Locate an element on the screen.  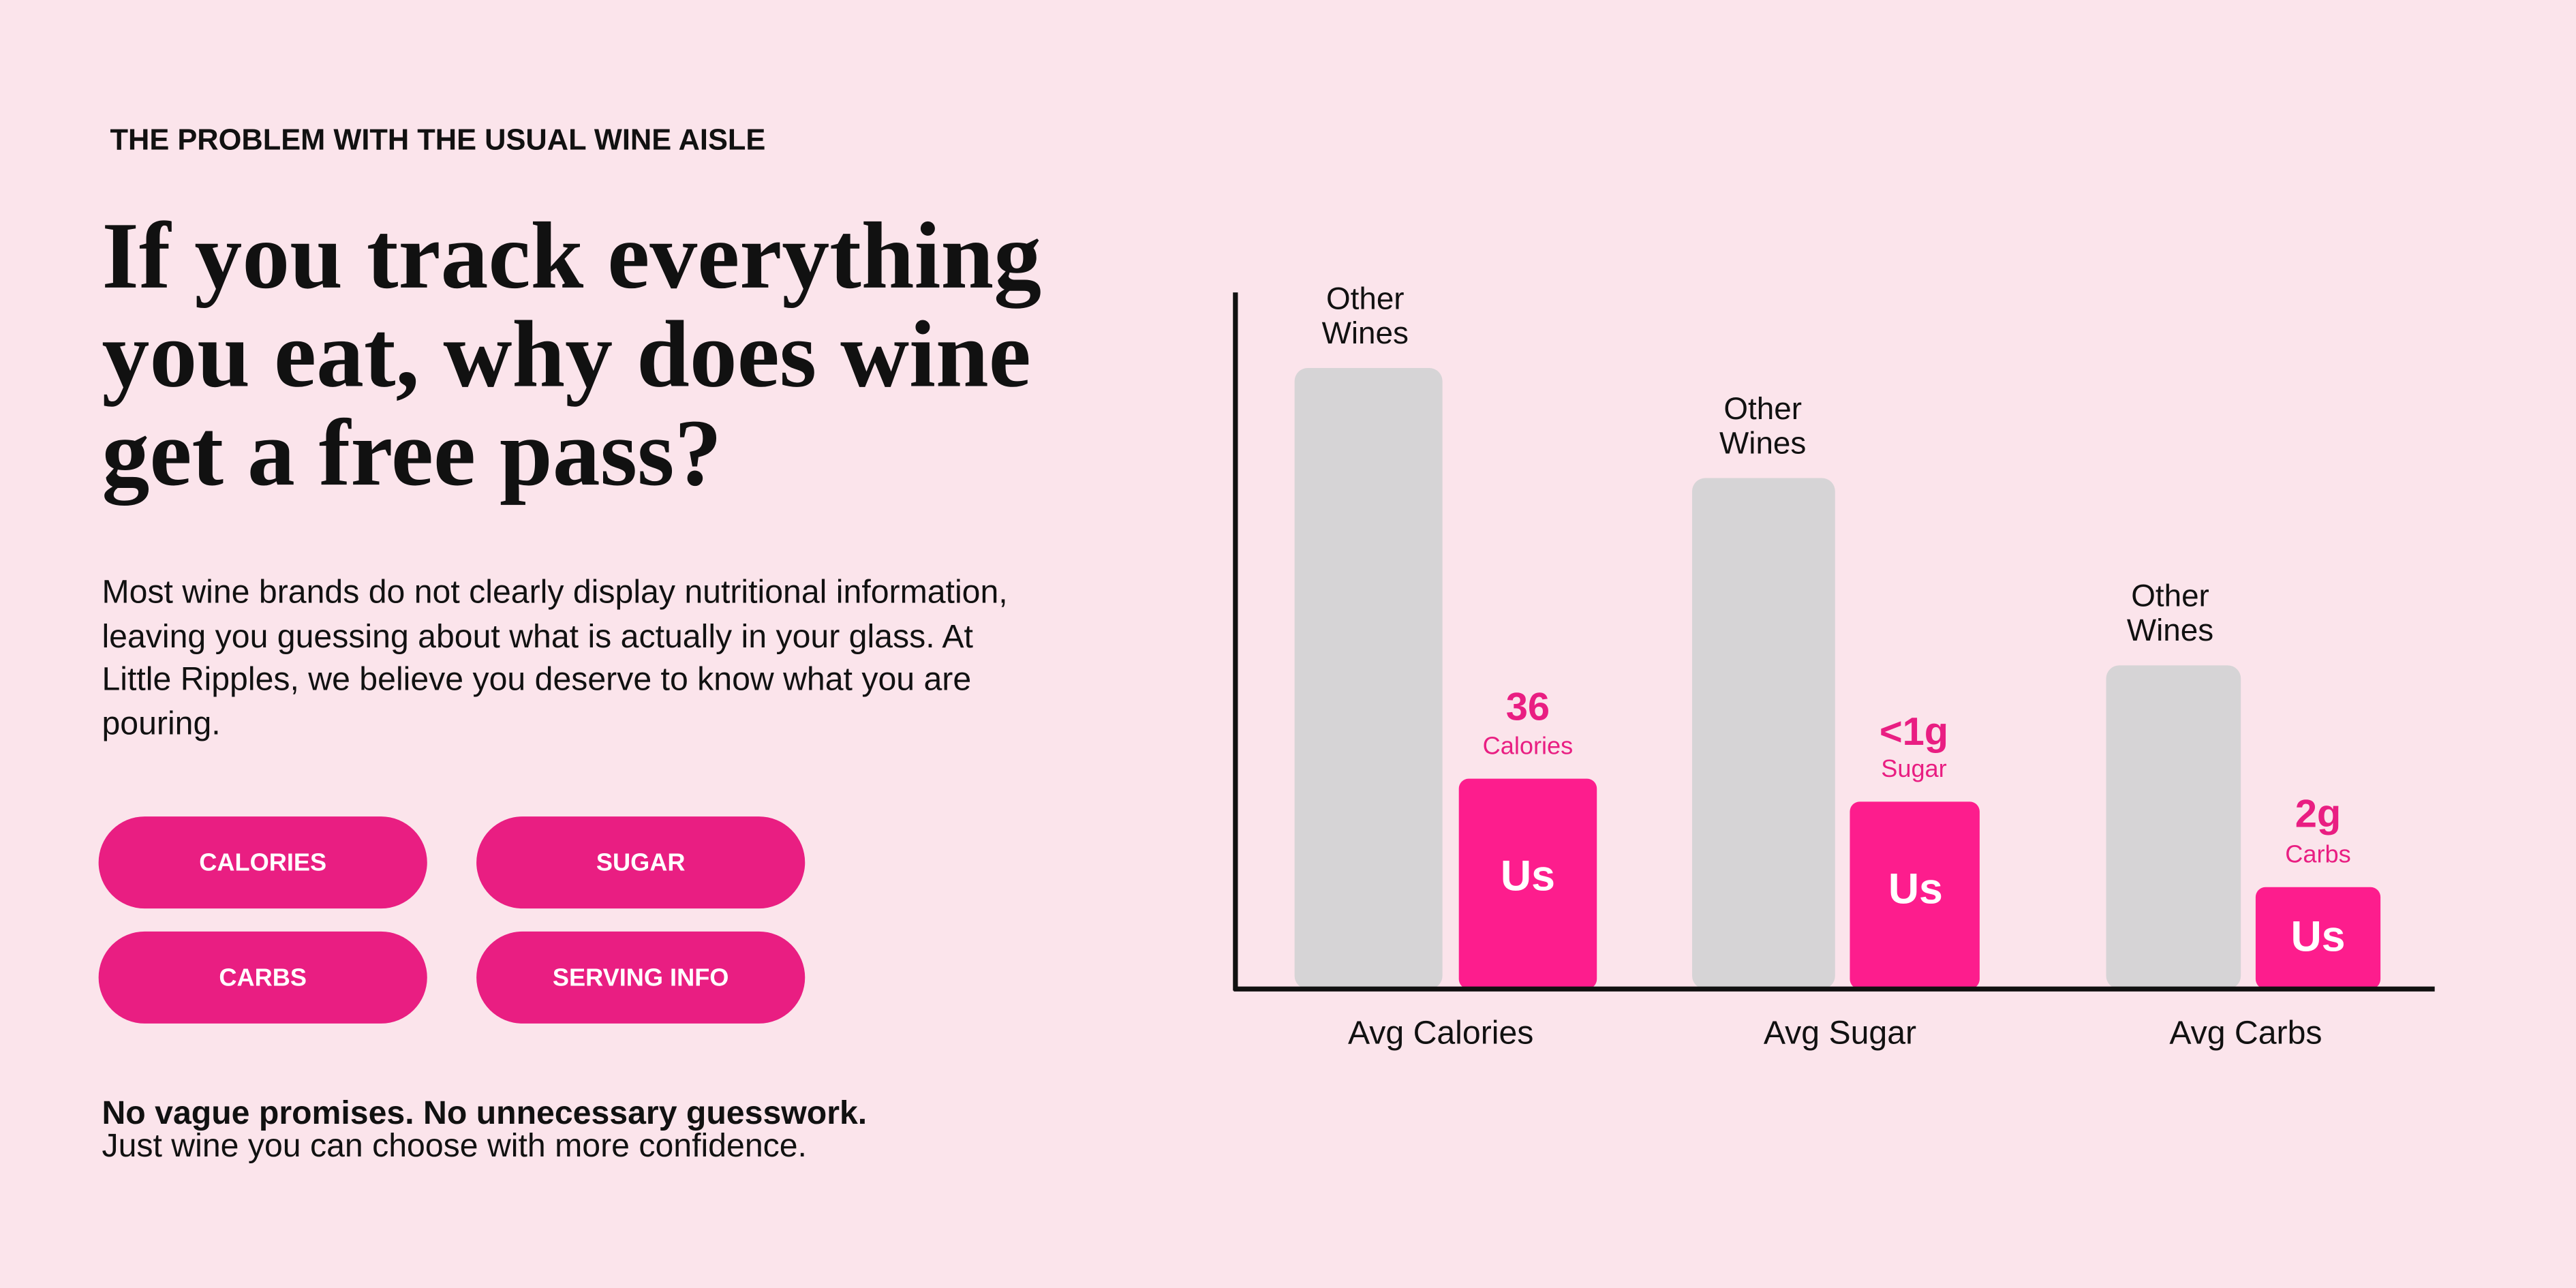
button: CARBS is located at coordinates (262, 977).